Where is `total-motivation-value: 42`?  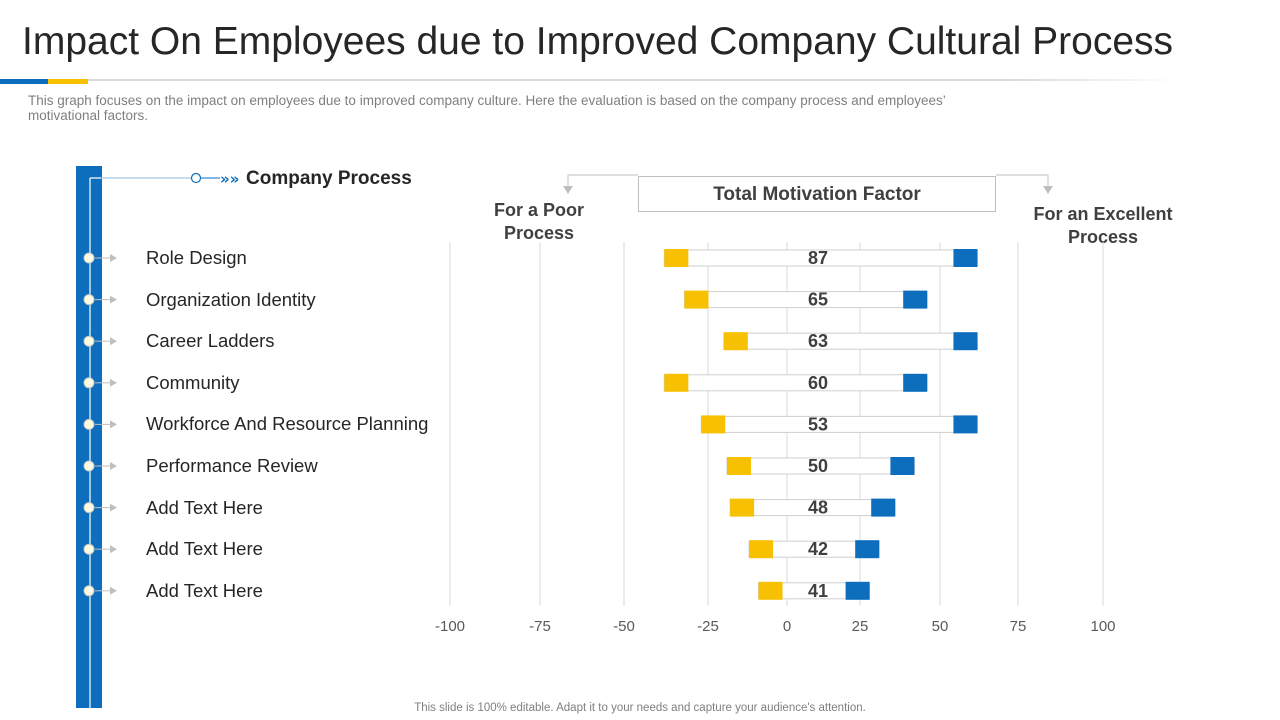
total-motivation-value: 42 is located at coordinates (818, 549).